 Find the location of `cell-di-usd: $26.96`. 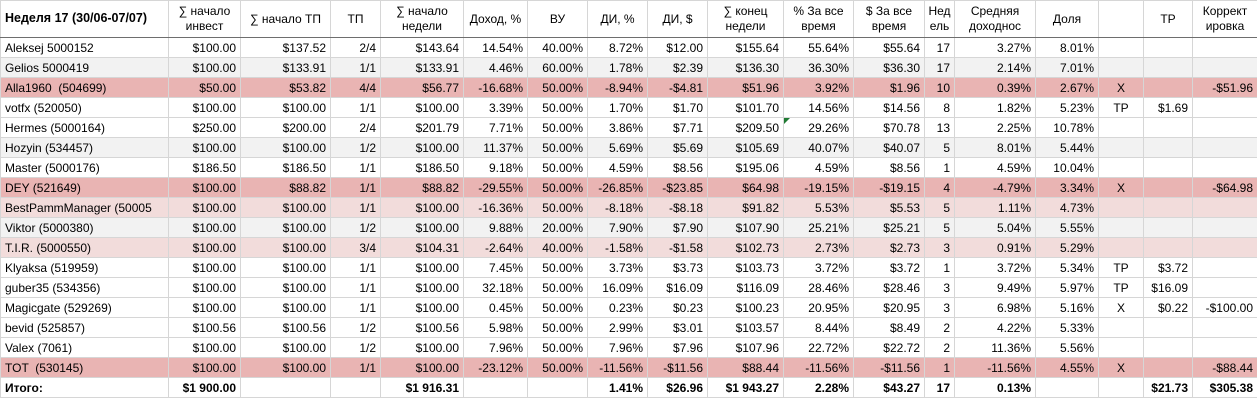

cell-di-usd: $26.96 is located at coordinates (677, 387).